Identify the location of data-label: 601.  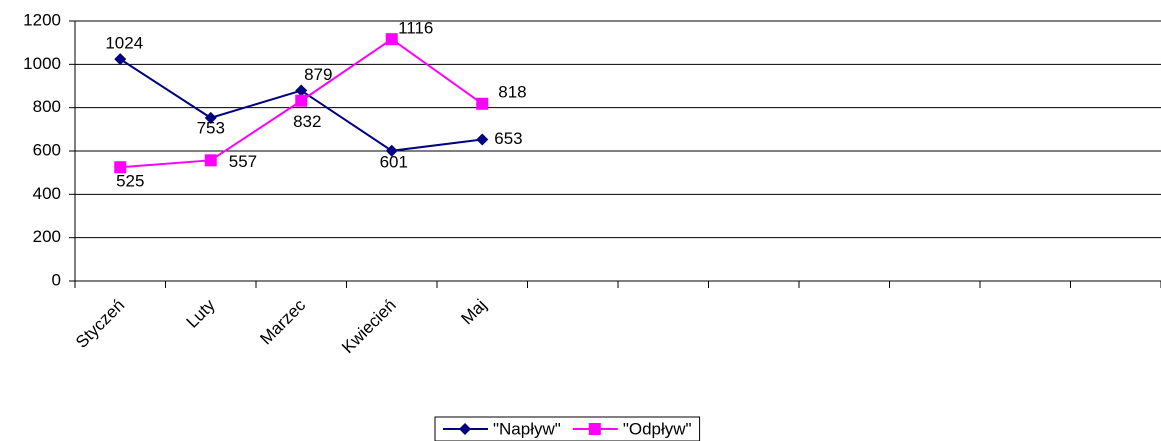
(394, 161).